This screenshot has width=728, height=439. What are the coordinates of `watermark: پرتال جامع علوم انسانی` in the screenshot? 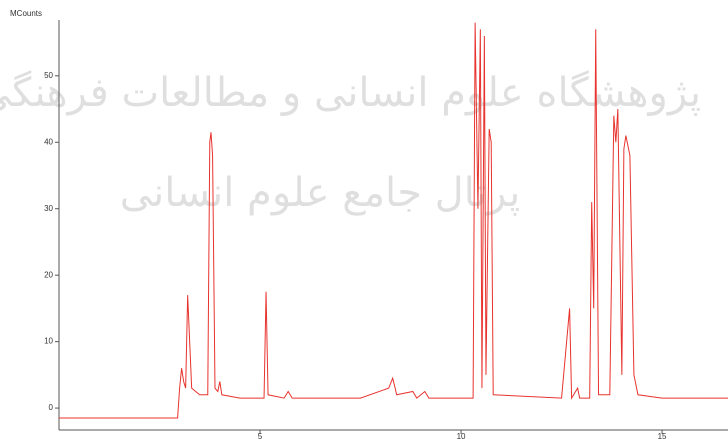 It's located at (320, 193).